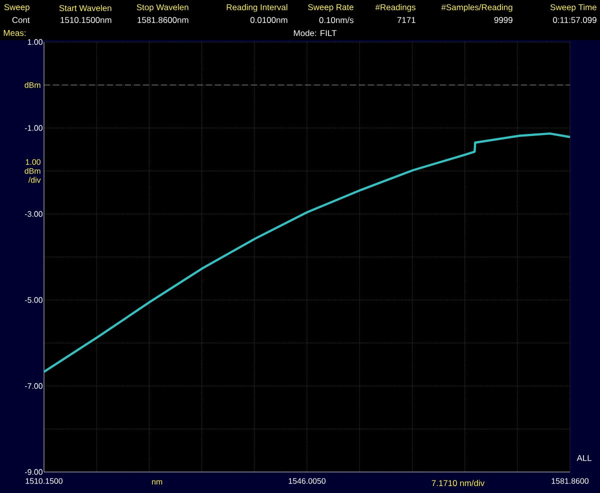 This screenshot has width=600, height=493. Describe the element at coordinates (15, 33) in the screenshot. I see `text: Meas:` at that location.